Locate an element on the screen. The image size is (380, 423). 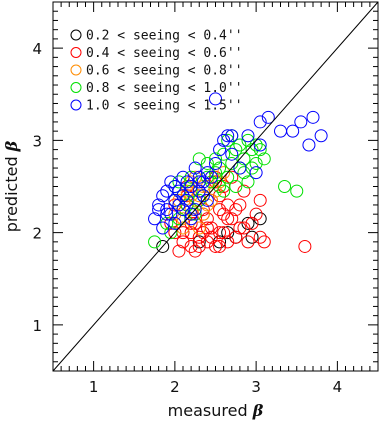
y-tick-label: 1 is located at coordinates (37, 326).